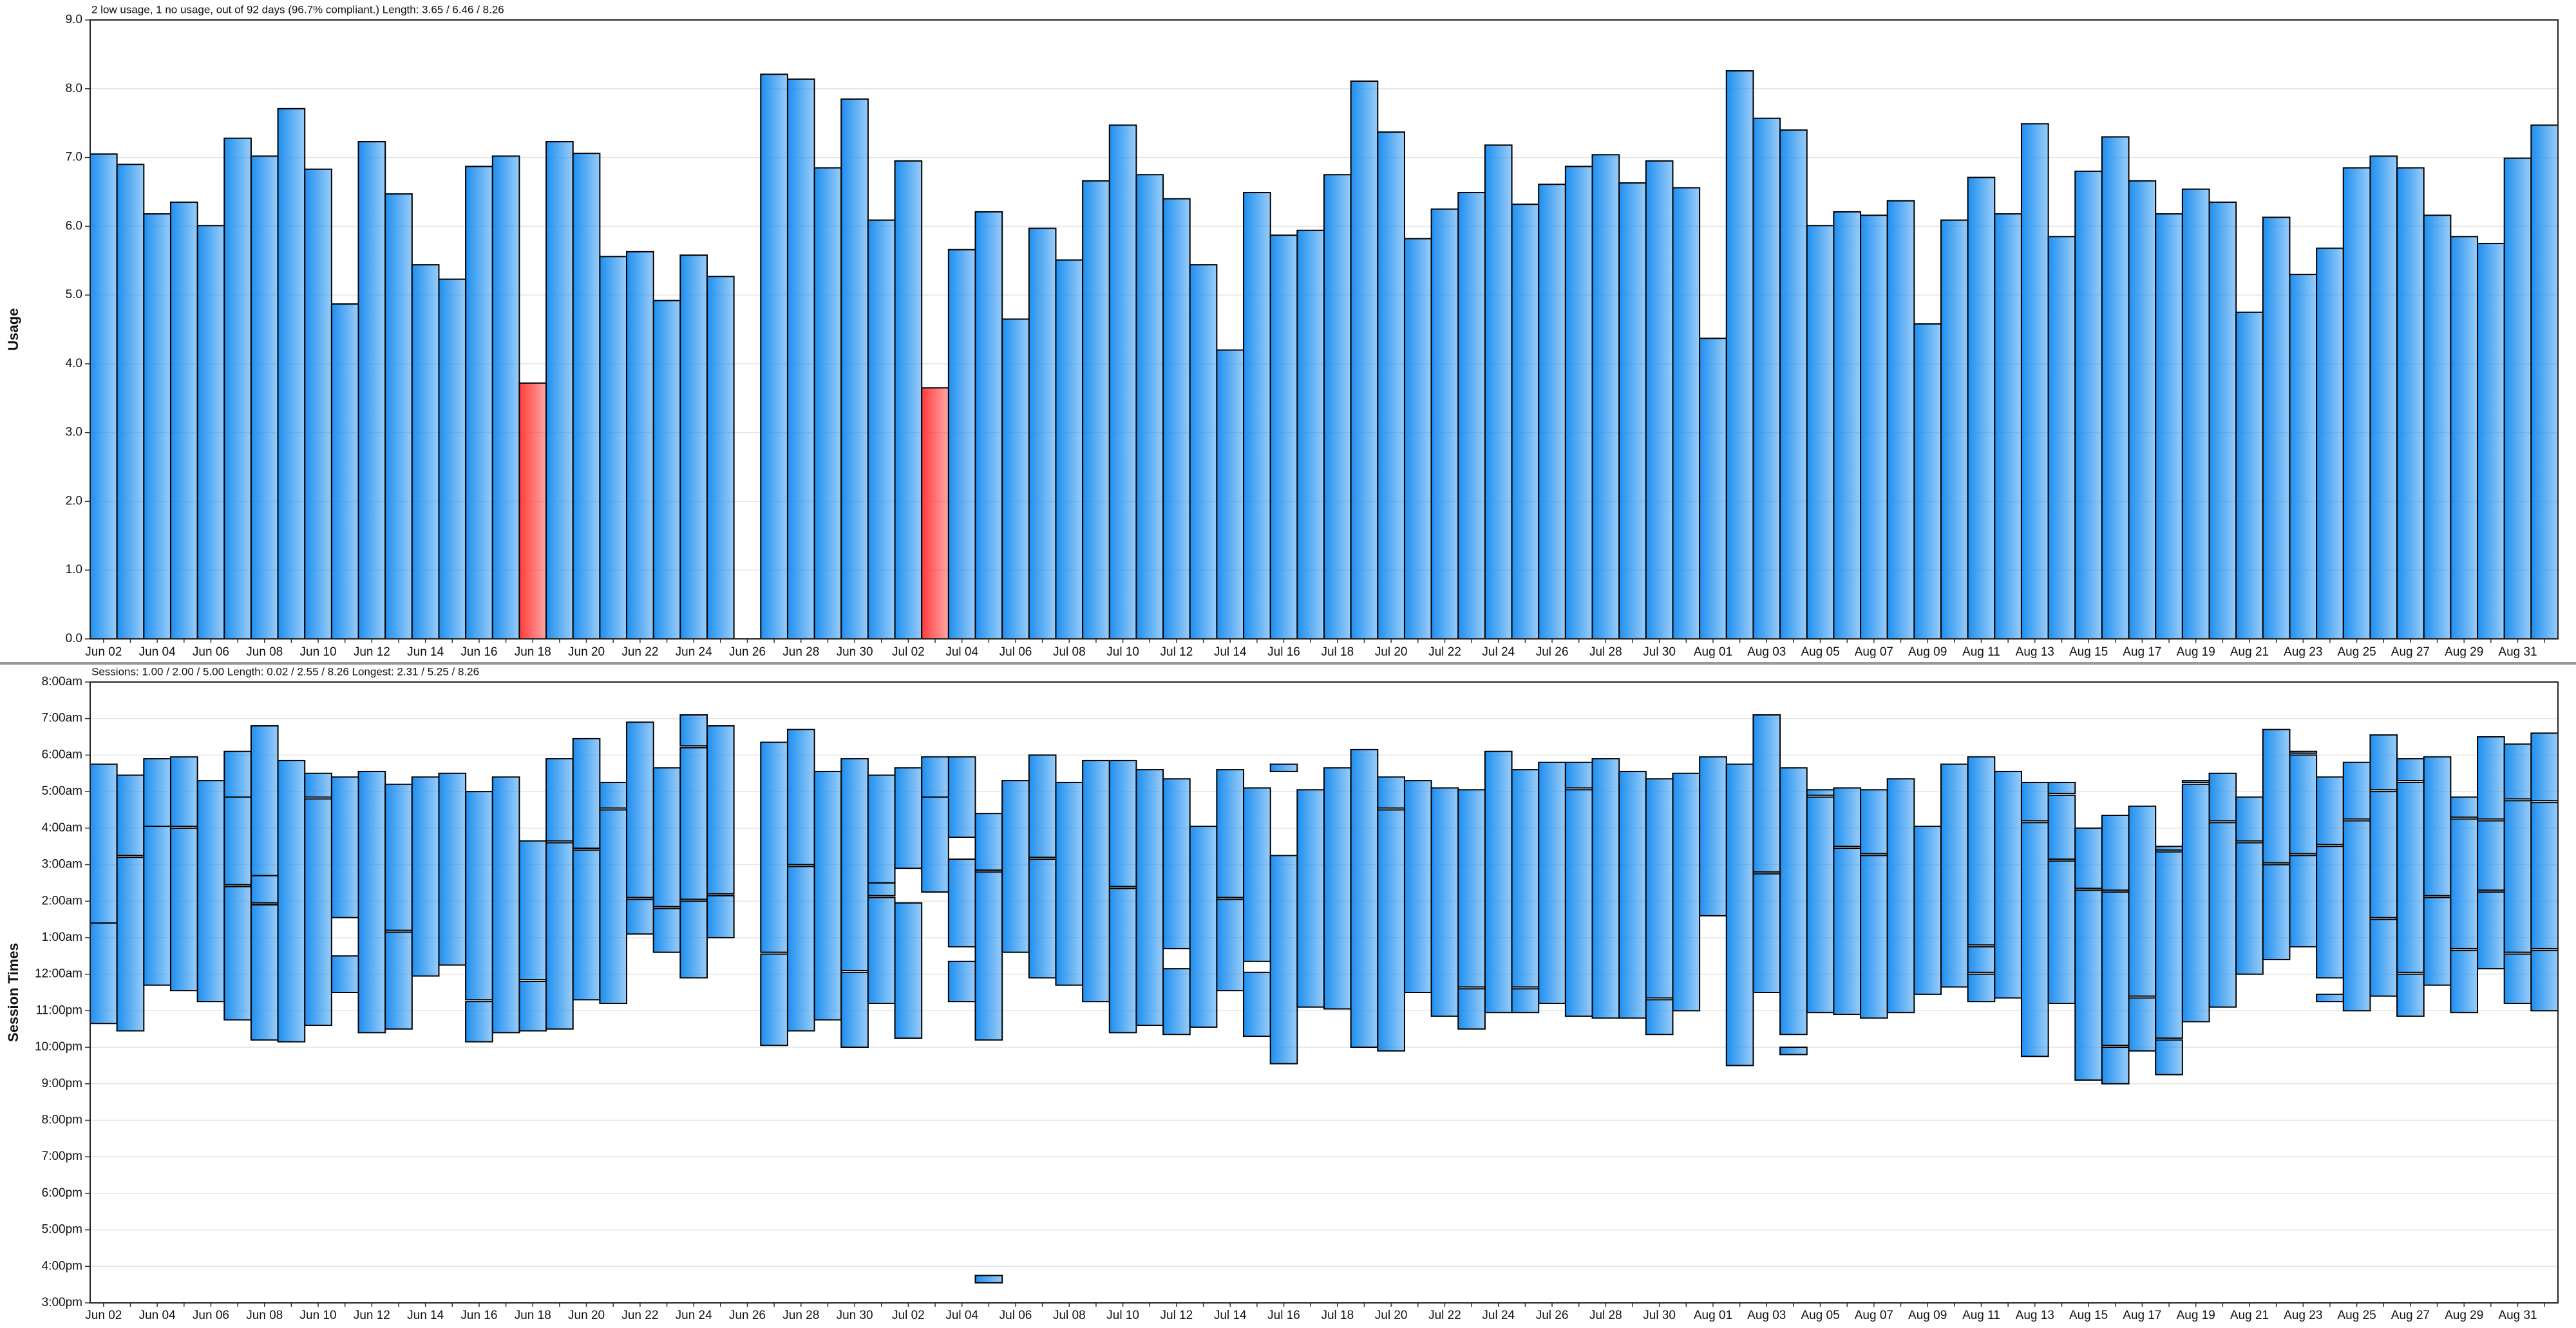  Describe the element at coordinates (694, 1315) in the screenshot. I see `x-tick-label: Jun 24` at that location.